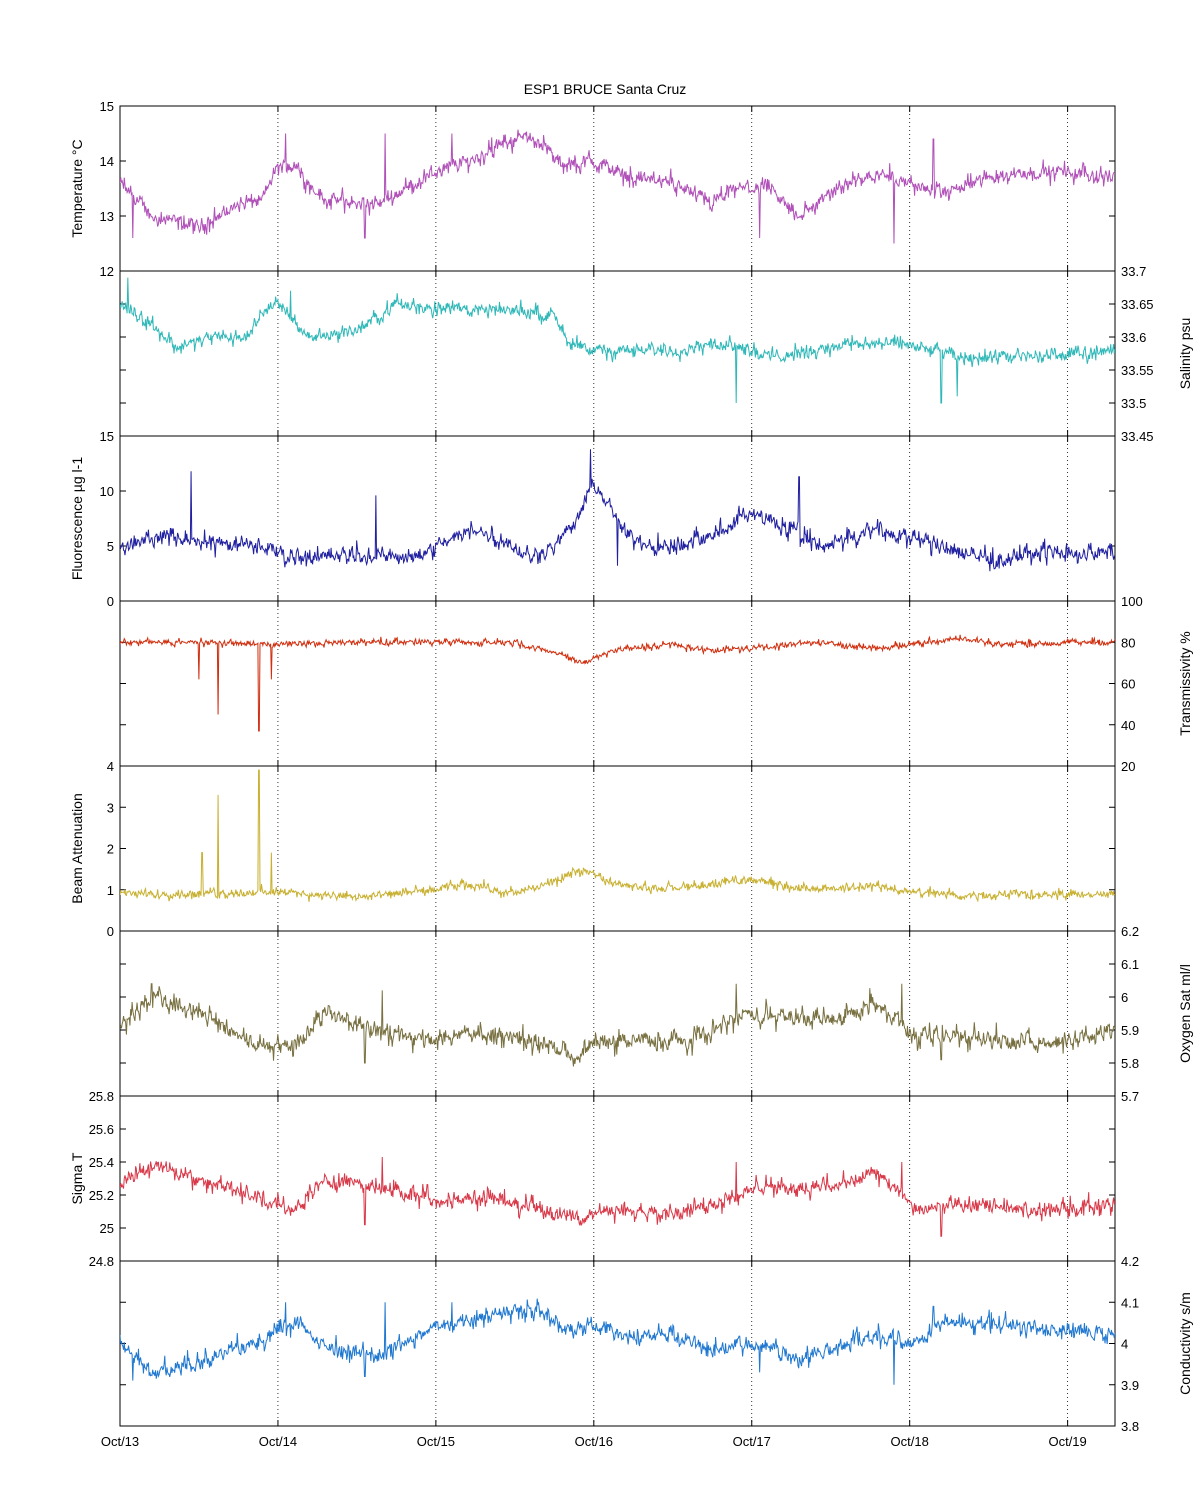 Image resolution: width=1200 pixels, height=1501 pixels. What do you see at coordinates (1133, 271) in the screenshot?
I see `y-tick-label: 33.7` at bounding box center [1133, 271].